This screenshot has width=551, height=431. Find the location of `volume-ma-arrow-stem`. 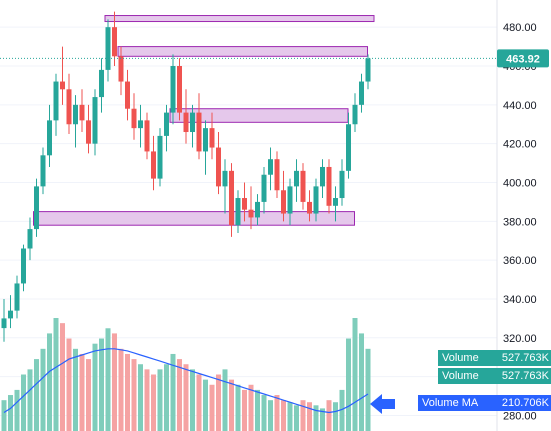

volume-ma-arrow-stem is located at coordinates (388, 404).